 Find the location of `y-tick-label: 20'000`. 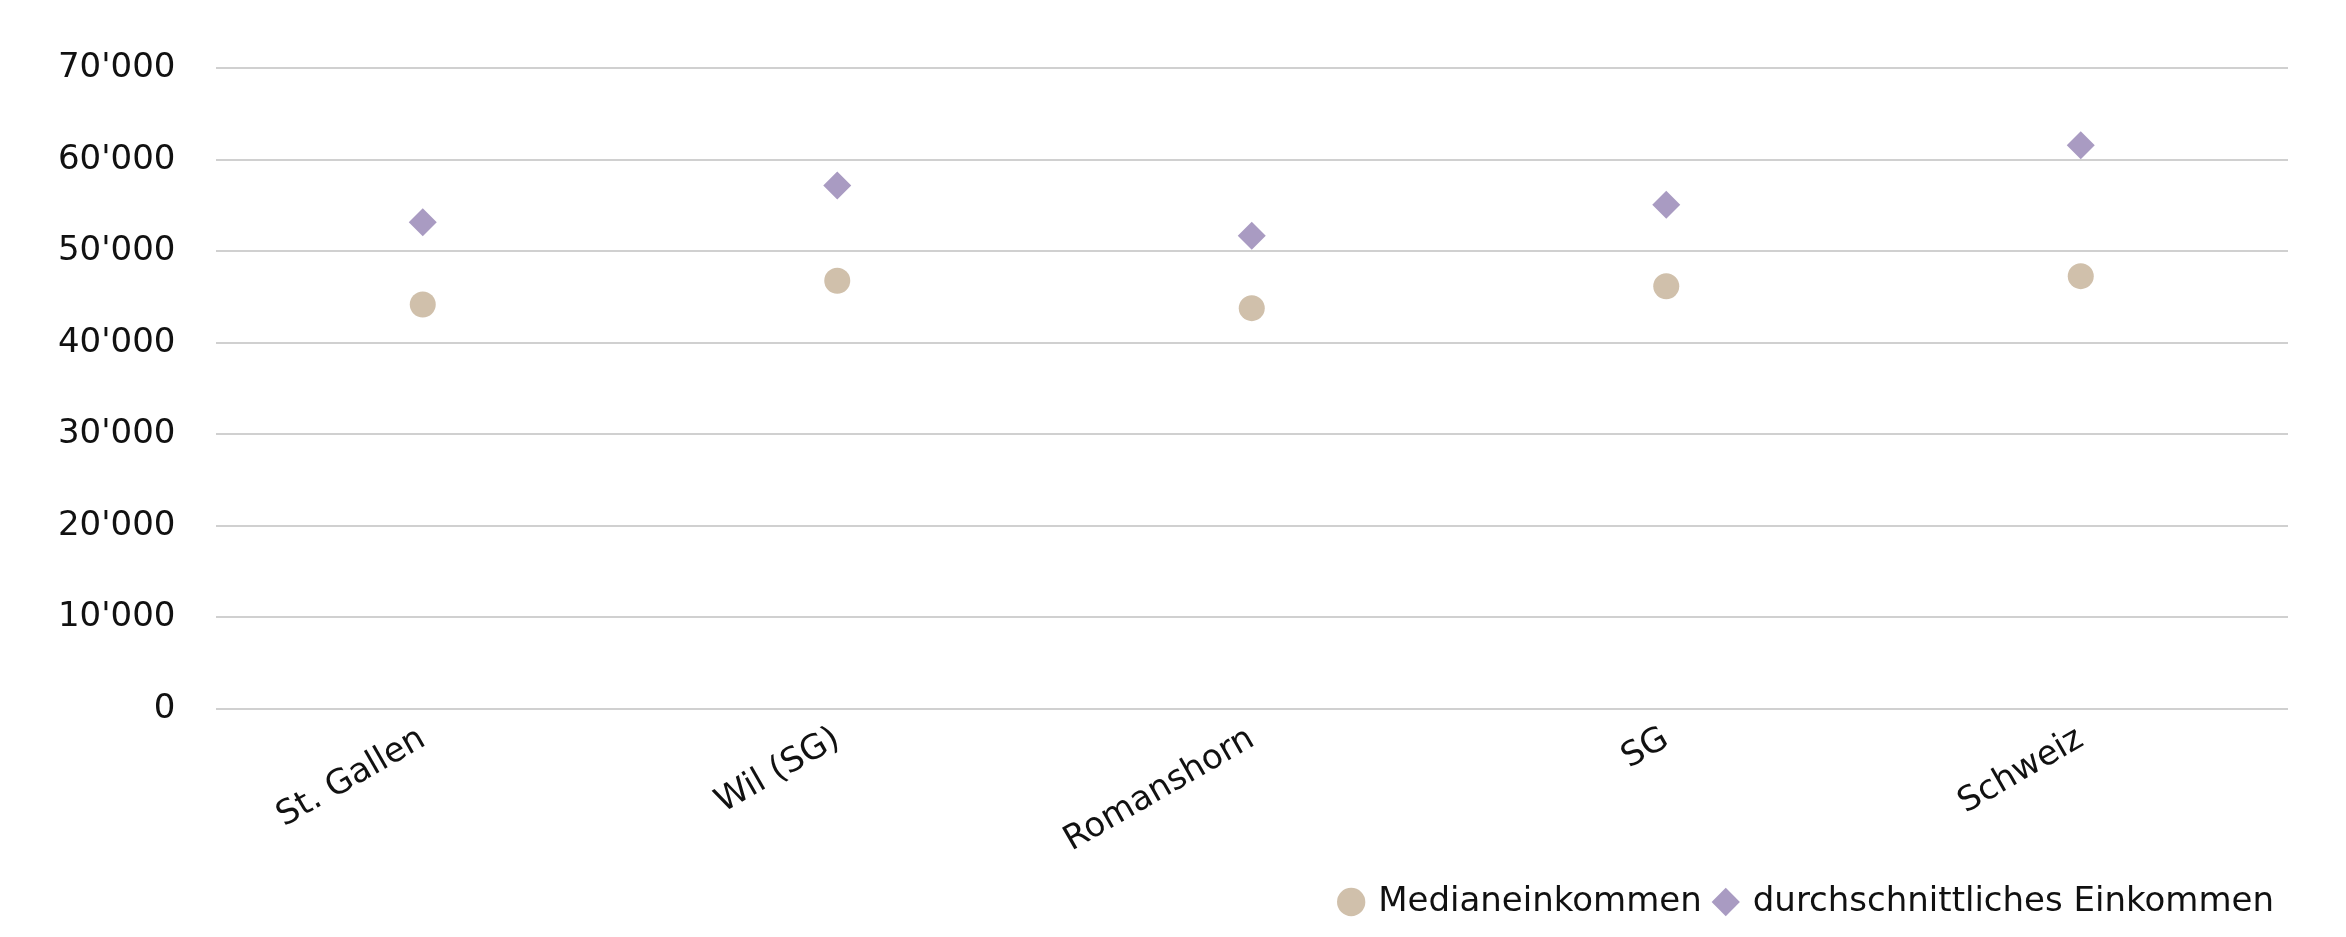

y-tick-label: 20'000 is located at coordinates (116, 522).